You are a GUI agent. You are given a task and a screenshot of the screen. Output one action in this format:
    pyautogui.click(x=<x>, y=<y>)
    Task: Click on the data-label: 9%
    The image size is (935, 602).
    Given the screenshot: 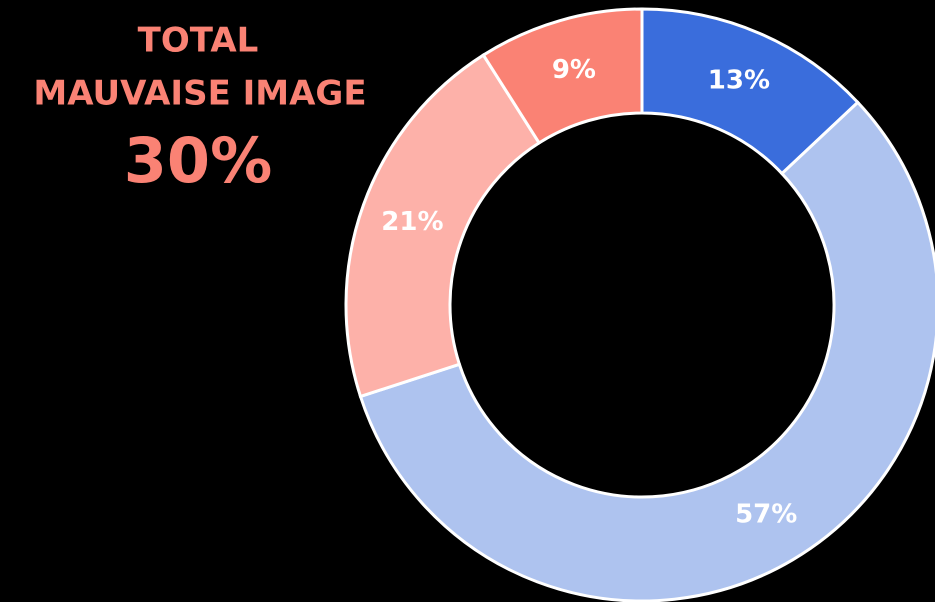 What is the action you would take?
    pyautogui.click(x=574, y=70)
    